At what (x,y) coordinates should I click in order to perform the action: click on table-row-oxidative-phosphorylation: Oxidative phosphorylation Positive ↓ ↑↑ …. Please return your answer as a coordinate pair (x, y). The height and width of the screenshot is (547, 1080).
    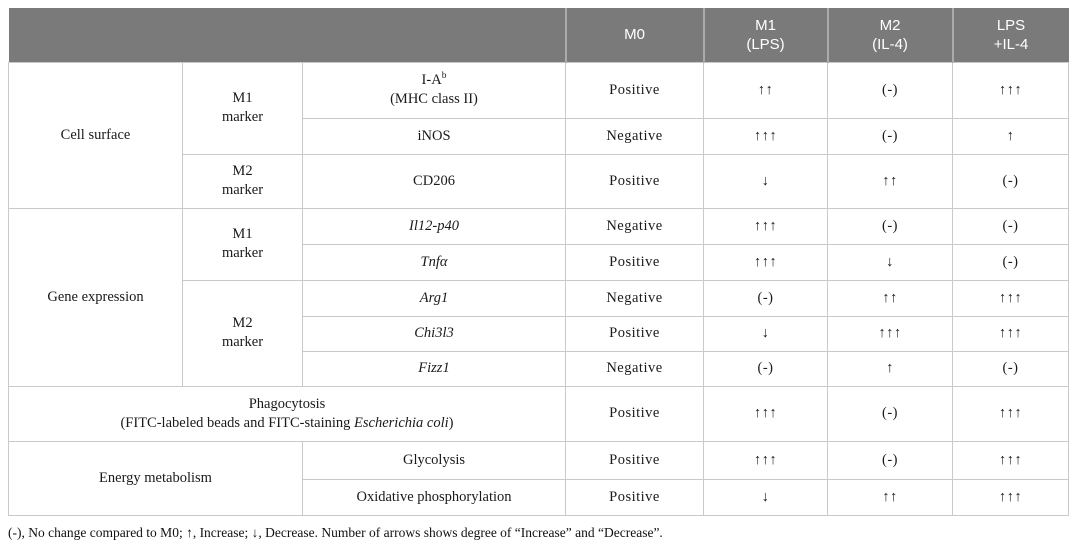
    Looking at the image, I should click on (539, 497).